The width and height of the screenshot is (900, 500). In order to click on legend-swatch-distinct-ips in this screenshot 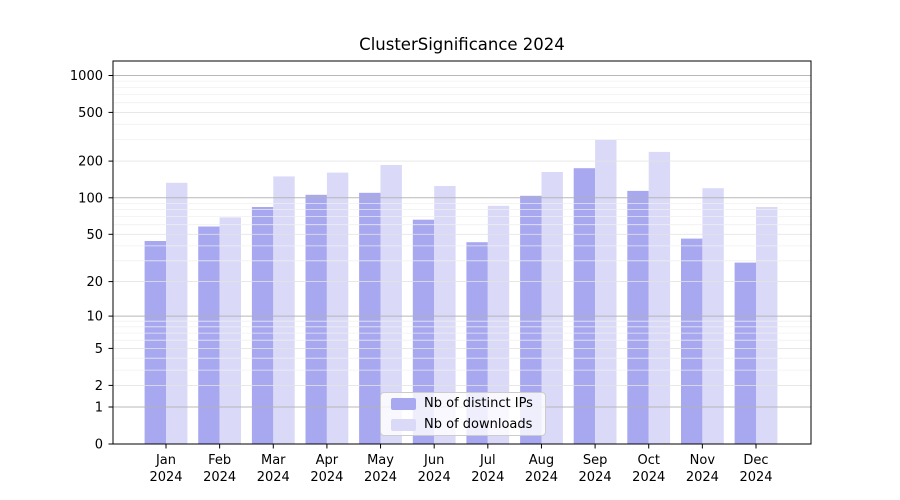, I will do `click(403, 403)`.